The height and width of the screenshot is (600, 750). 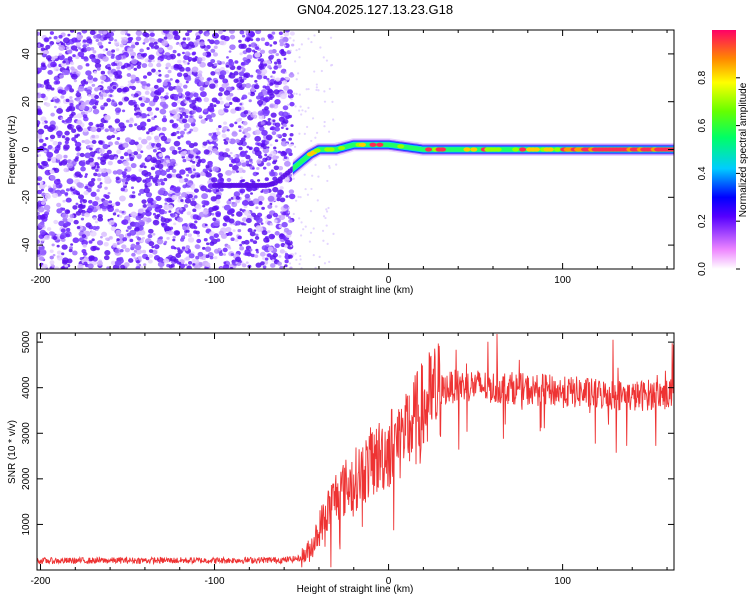 What do you see at coordinates (26, 102) in the screenshot?
I see `spectrogram-y-tick-label: 20` at bounding box center [26, 102].